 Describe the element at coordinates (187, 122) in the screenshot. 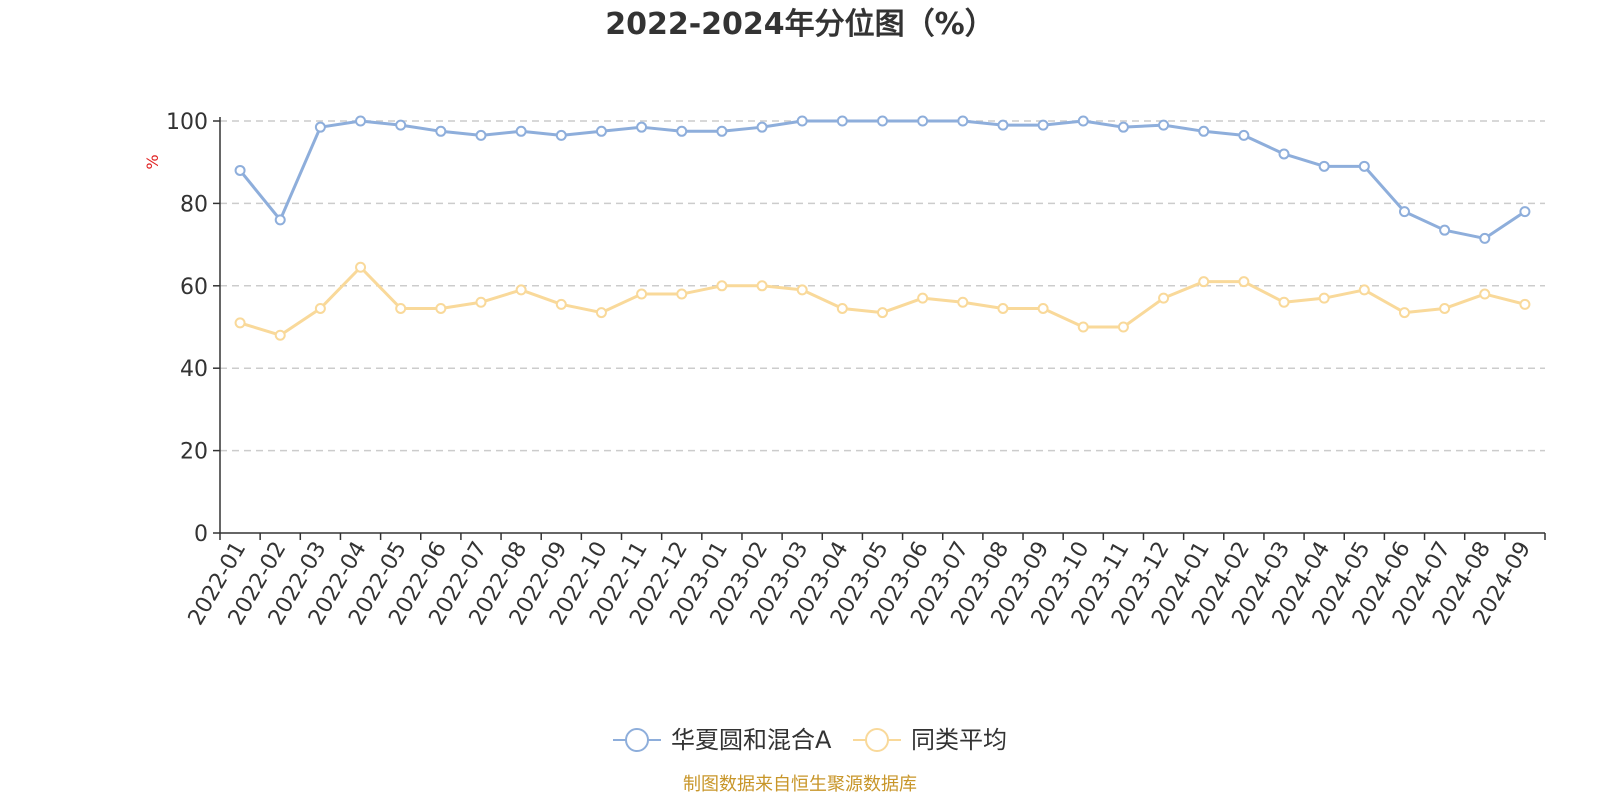

I see `y-tick-label: 100` at that location.